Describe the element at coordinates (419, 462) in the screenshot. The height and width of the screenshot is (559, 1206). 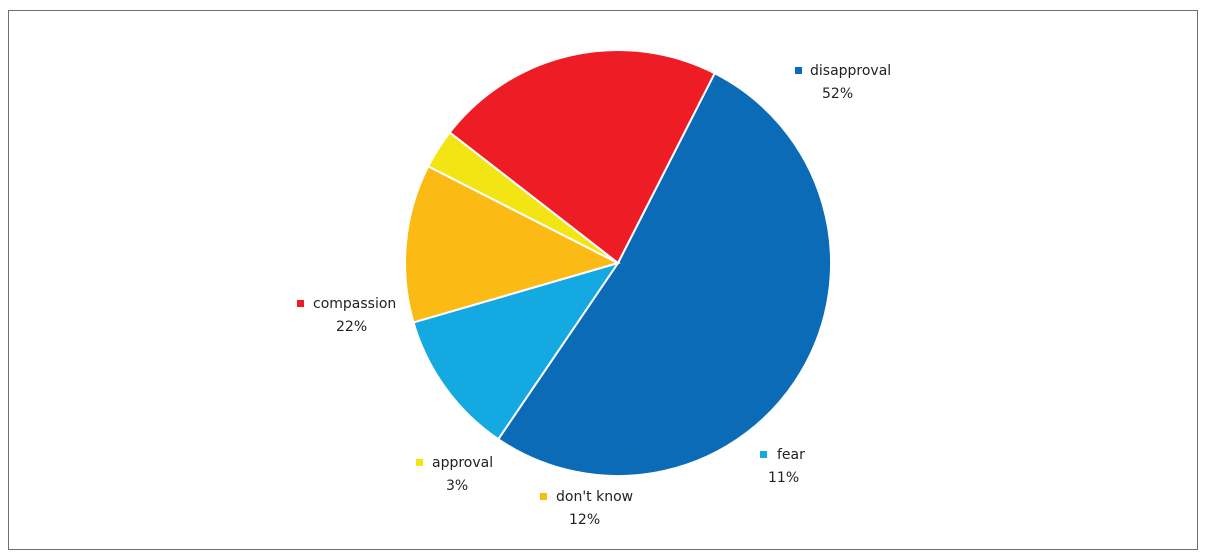
I see `legend-marker-approval` at that location.